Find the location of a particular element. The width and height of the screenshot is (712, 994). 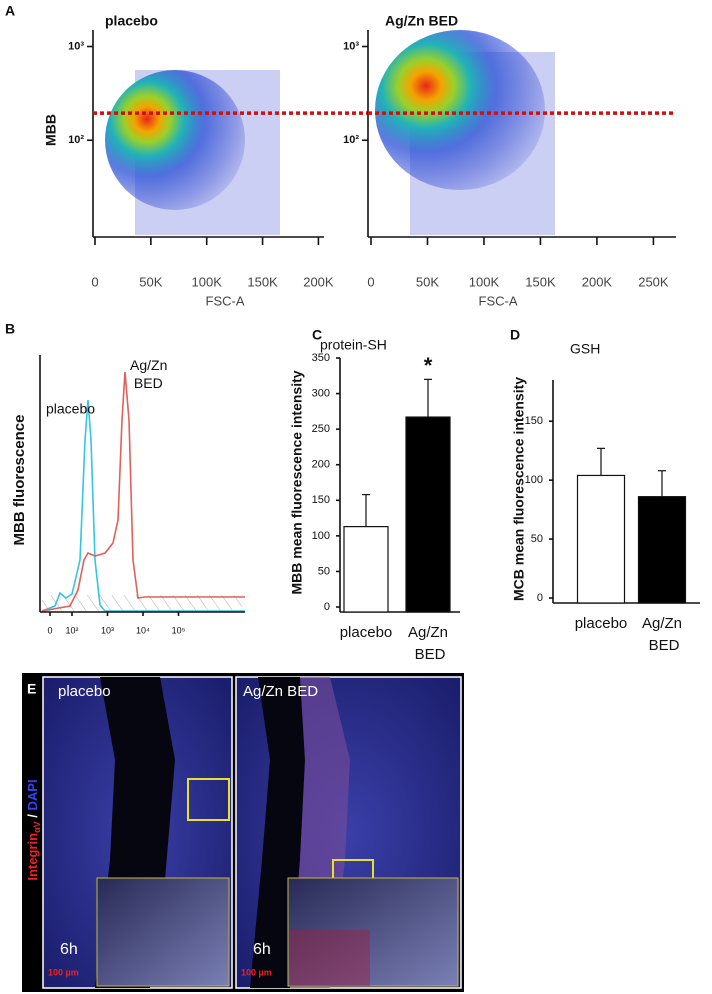

x-tick-label: 10⁴ is located at coordinates (143, 630).